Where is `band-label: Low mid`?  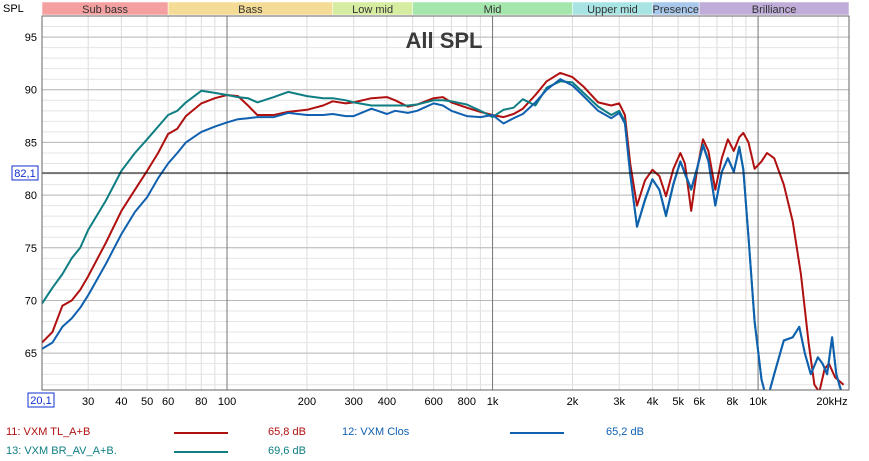
band-label: Low mid is located at coordinates (372, 10).